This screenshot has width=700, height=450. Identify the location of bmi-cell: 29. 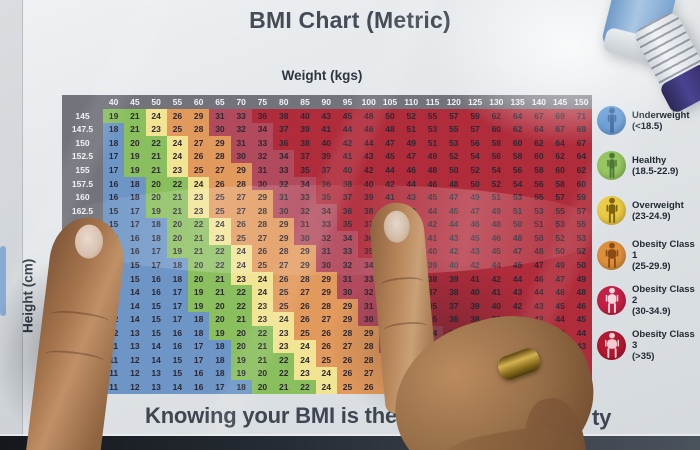
(326, 292).